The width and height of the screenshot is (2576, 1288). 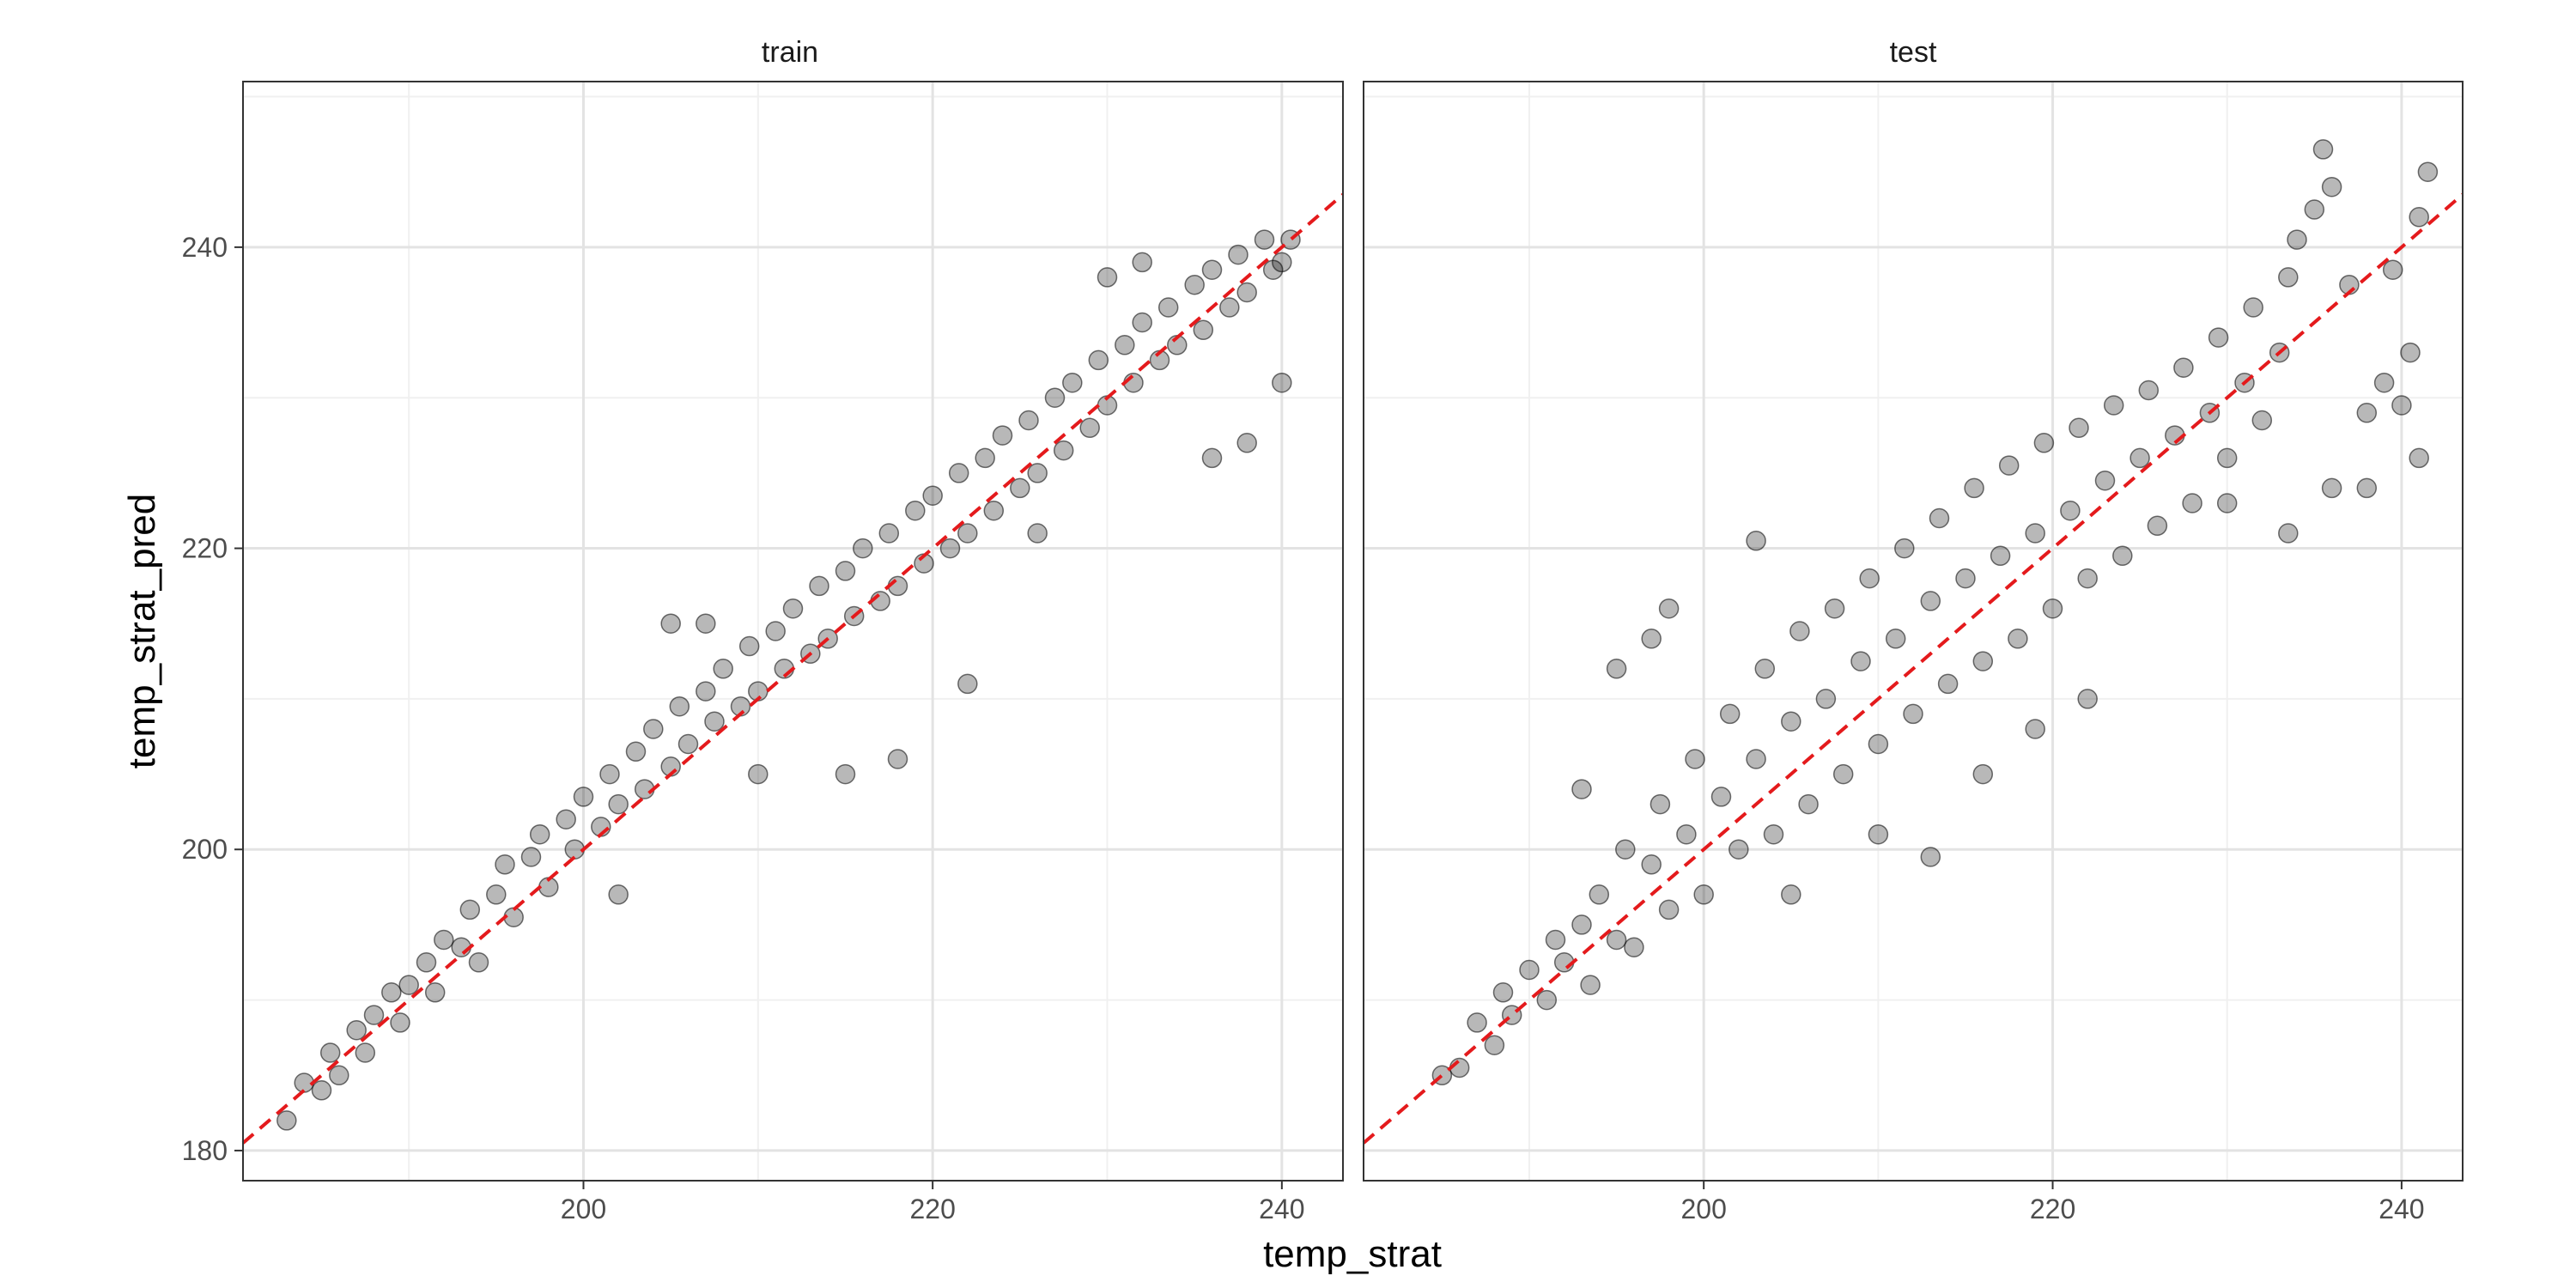 I want to click on y-axis: 180 200 220 240, so click(x=213, y=699).